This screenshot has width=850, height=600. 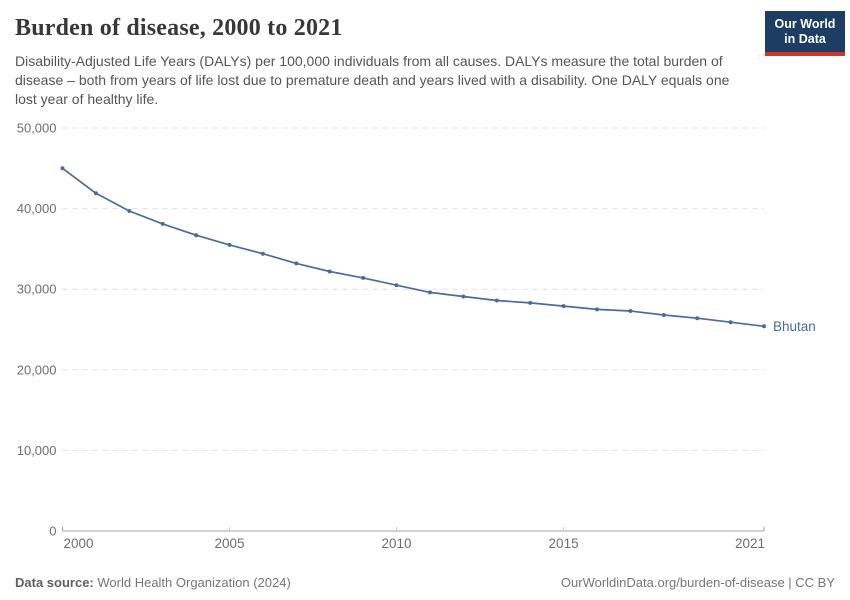 I want to click on chart-title: Burden of disease, 2000 to 2021, so click(x=179, y=28).